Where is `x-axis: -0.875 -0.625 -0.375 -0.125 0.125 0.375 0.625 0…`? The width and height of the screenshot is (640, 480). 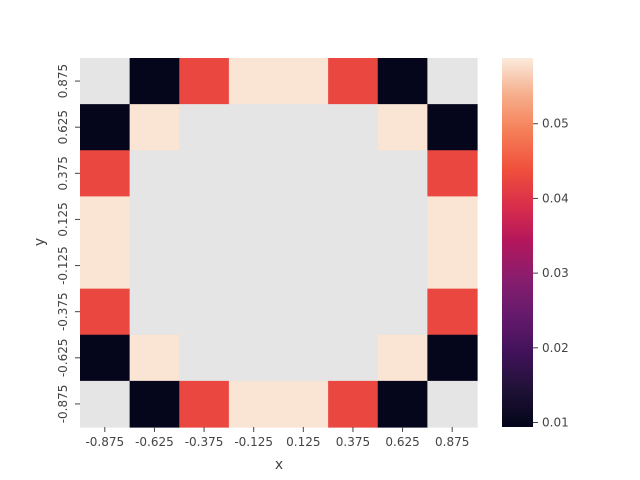
x-axis: -0.875 -0.625 -0.375 -0.125 0.125 0.375 0.625 0… is located at coordinates (277, 438).